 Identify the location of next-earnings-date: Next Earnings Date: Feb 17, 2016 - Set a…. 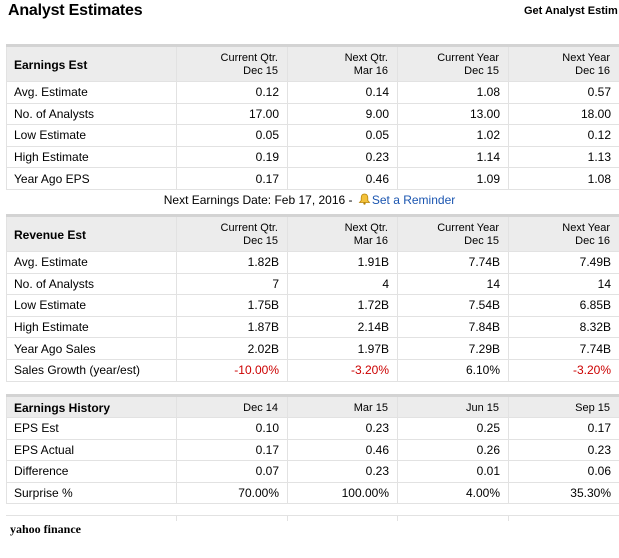
(309, 200).